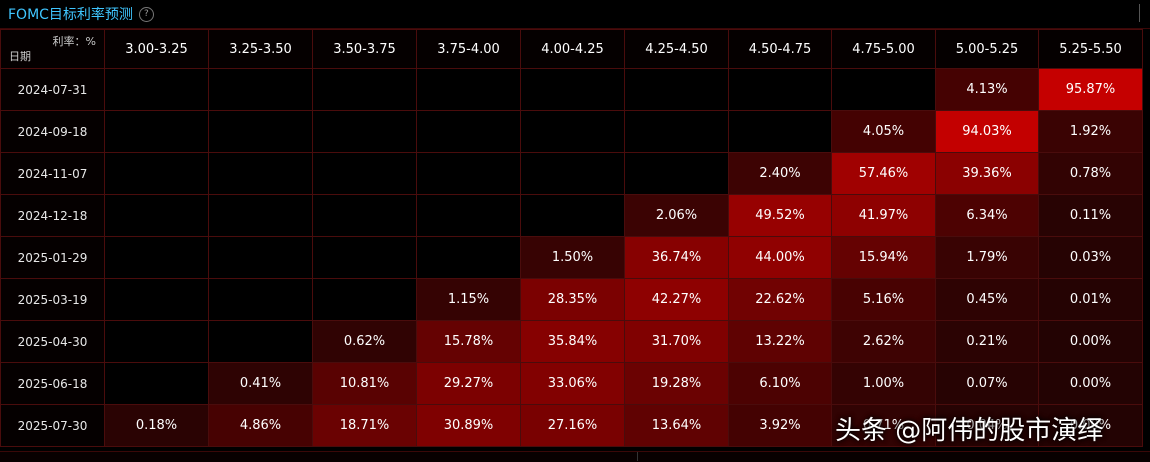  I want to click on column-header-rate-range: 3.00-3.25, so click(156, 49).